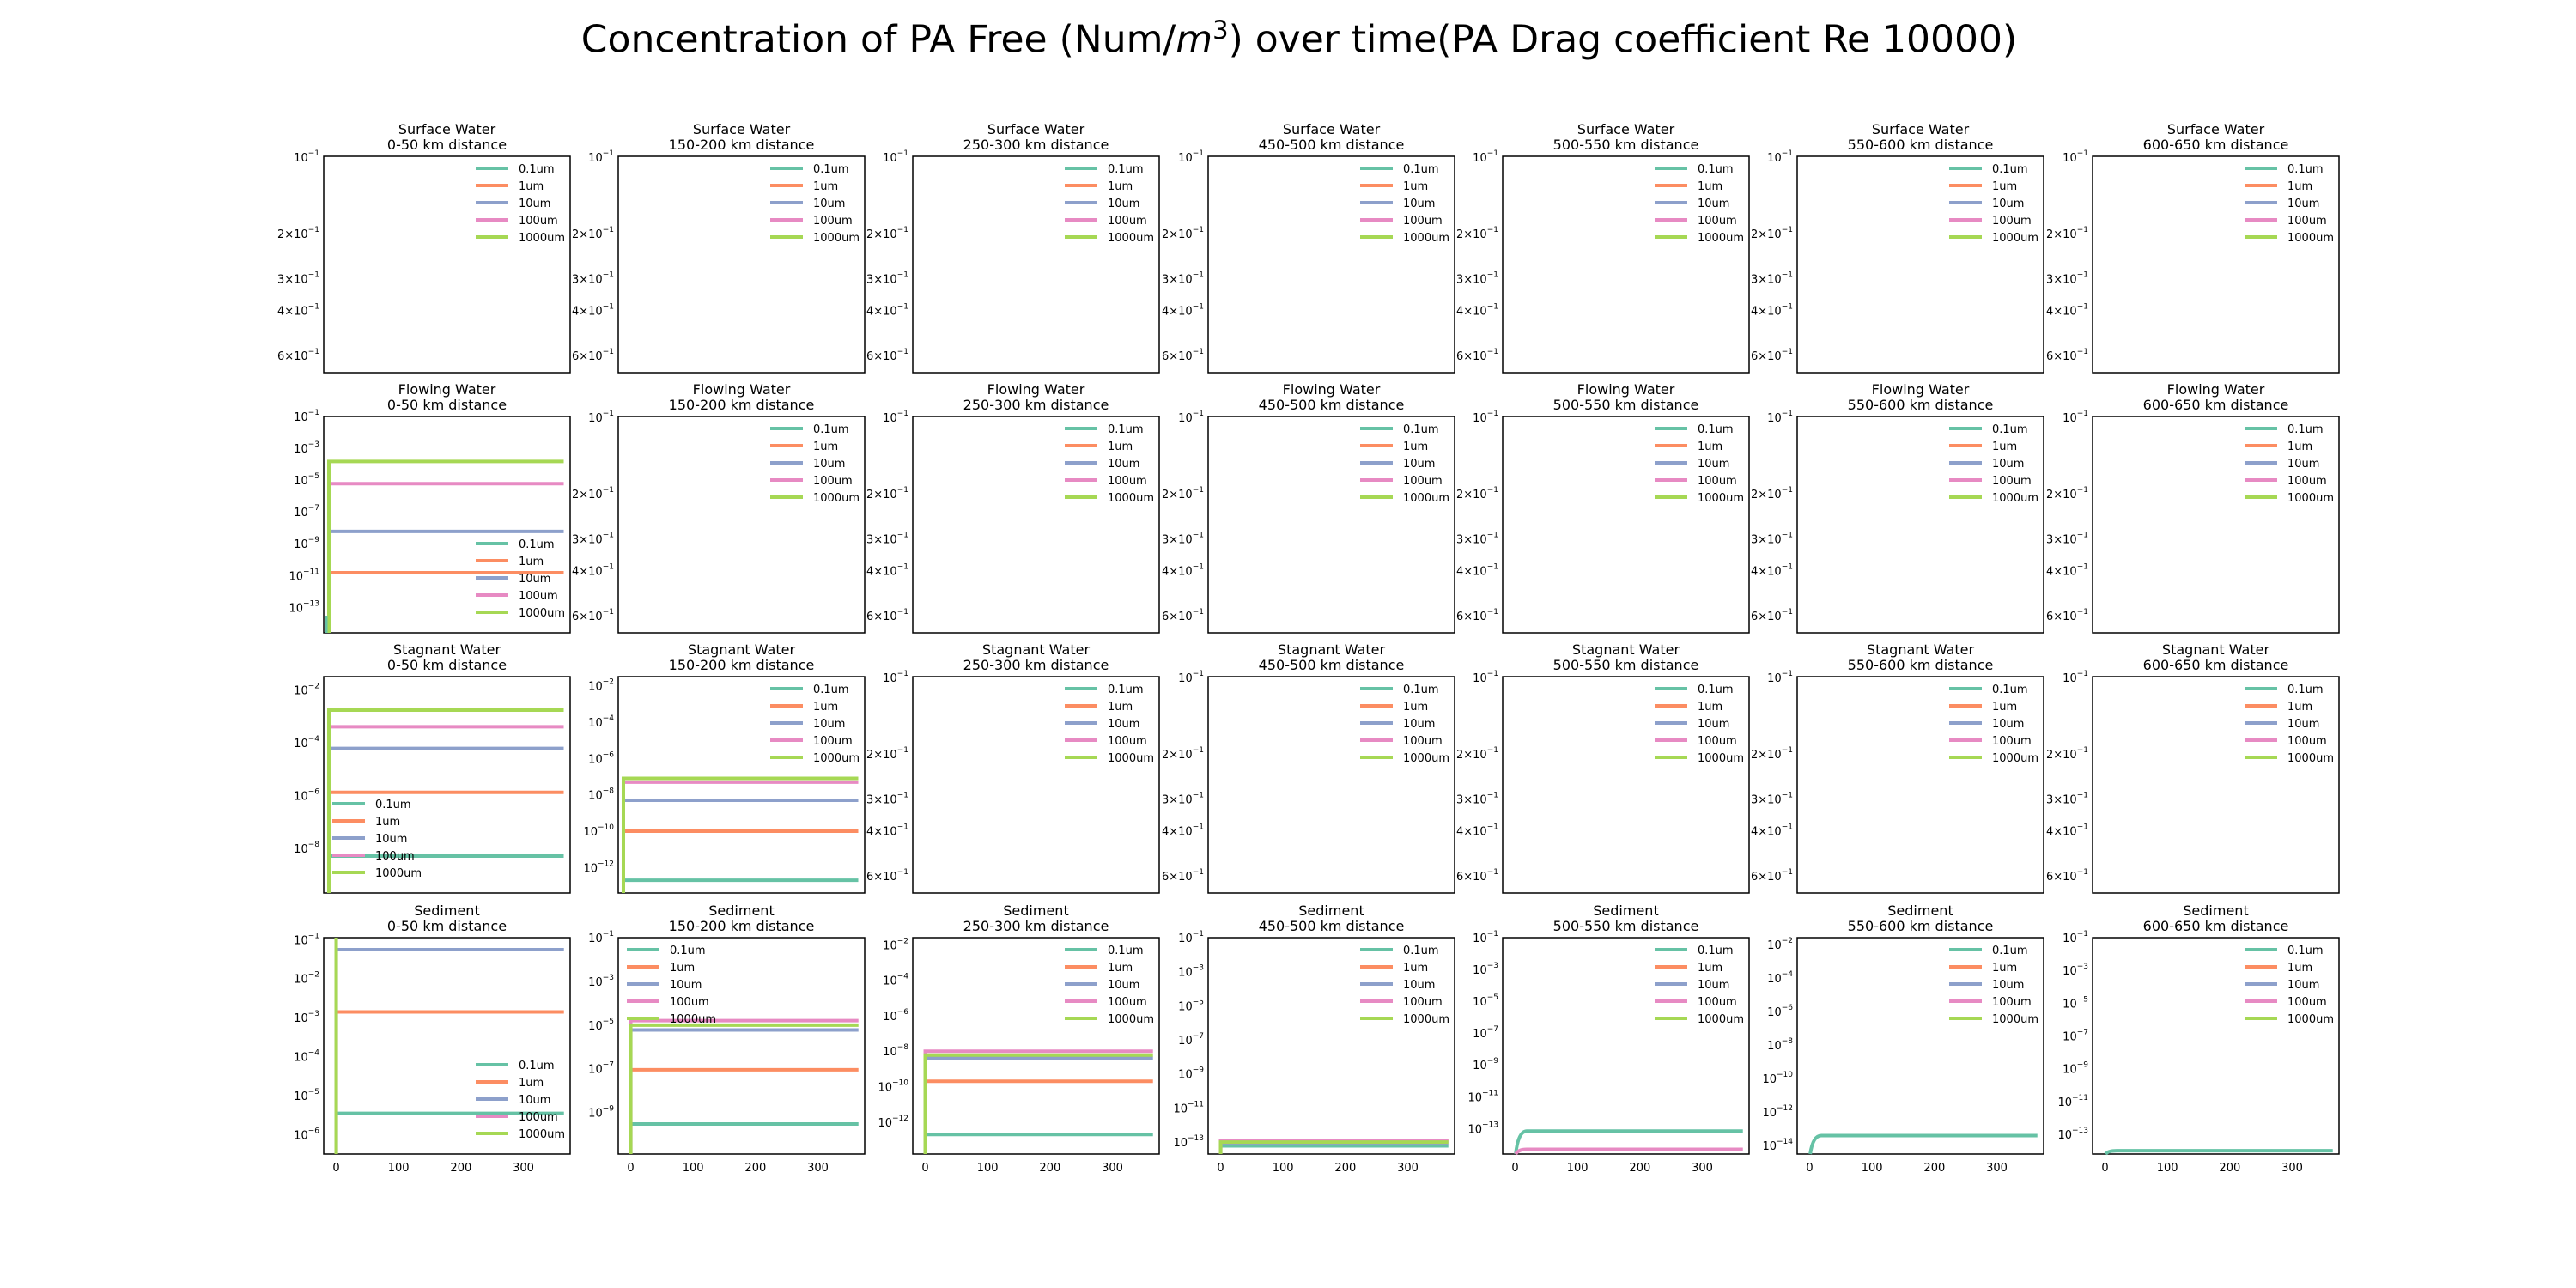  Describe the element at coordinates (601, 795) in the screenshot. I see `y-tick-label: 10⁻⁸` at that location.